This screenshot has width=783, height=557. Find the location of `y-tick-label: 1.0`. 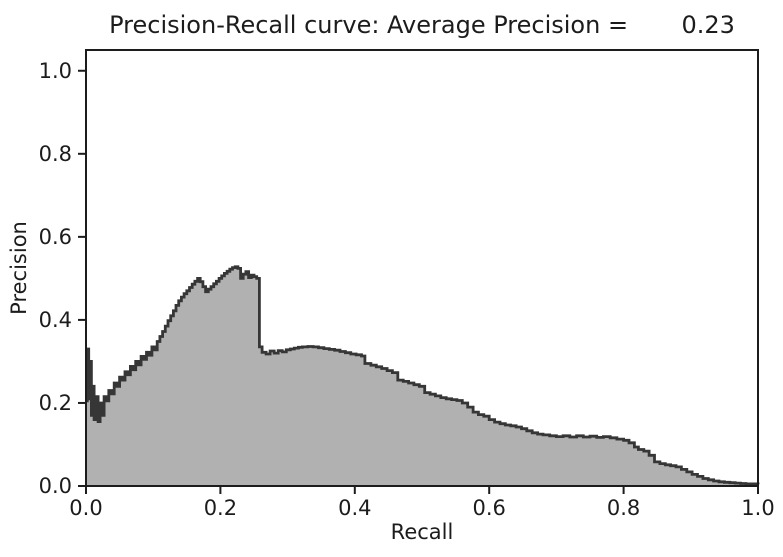

y-tick-label: 1.0 is located at coordinates (55, 71).